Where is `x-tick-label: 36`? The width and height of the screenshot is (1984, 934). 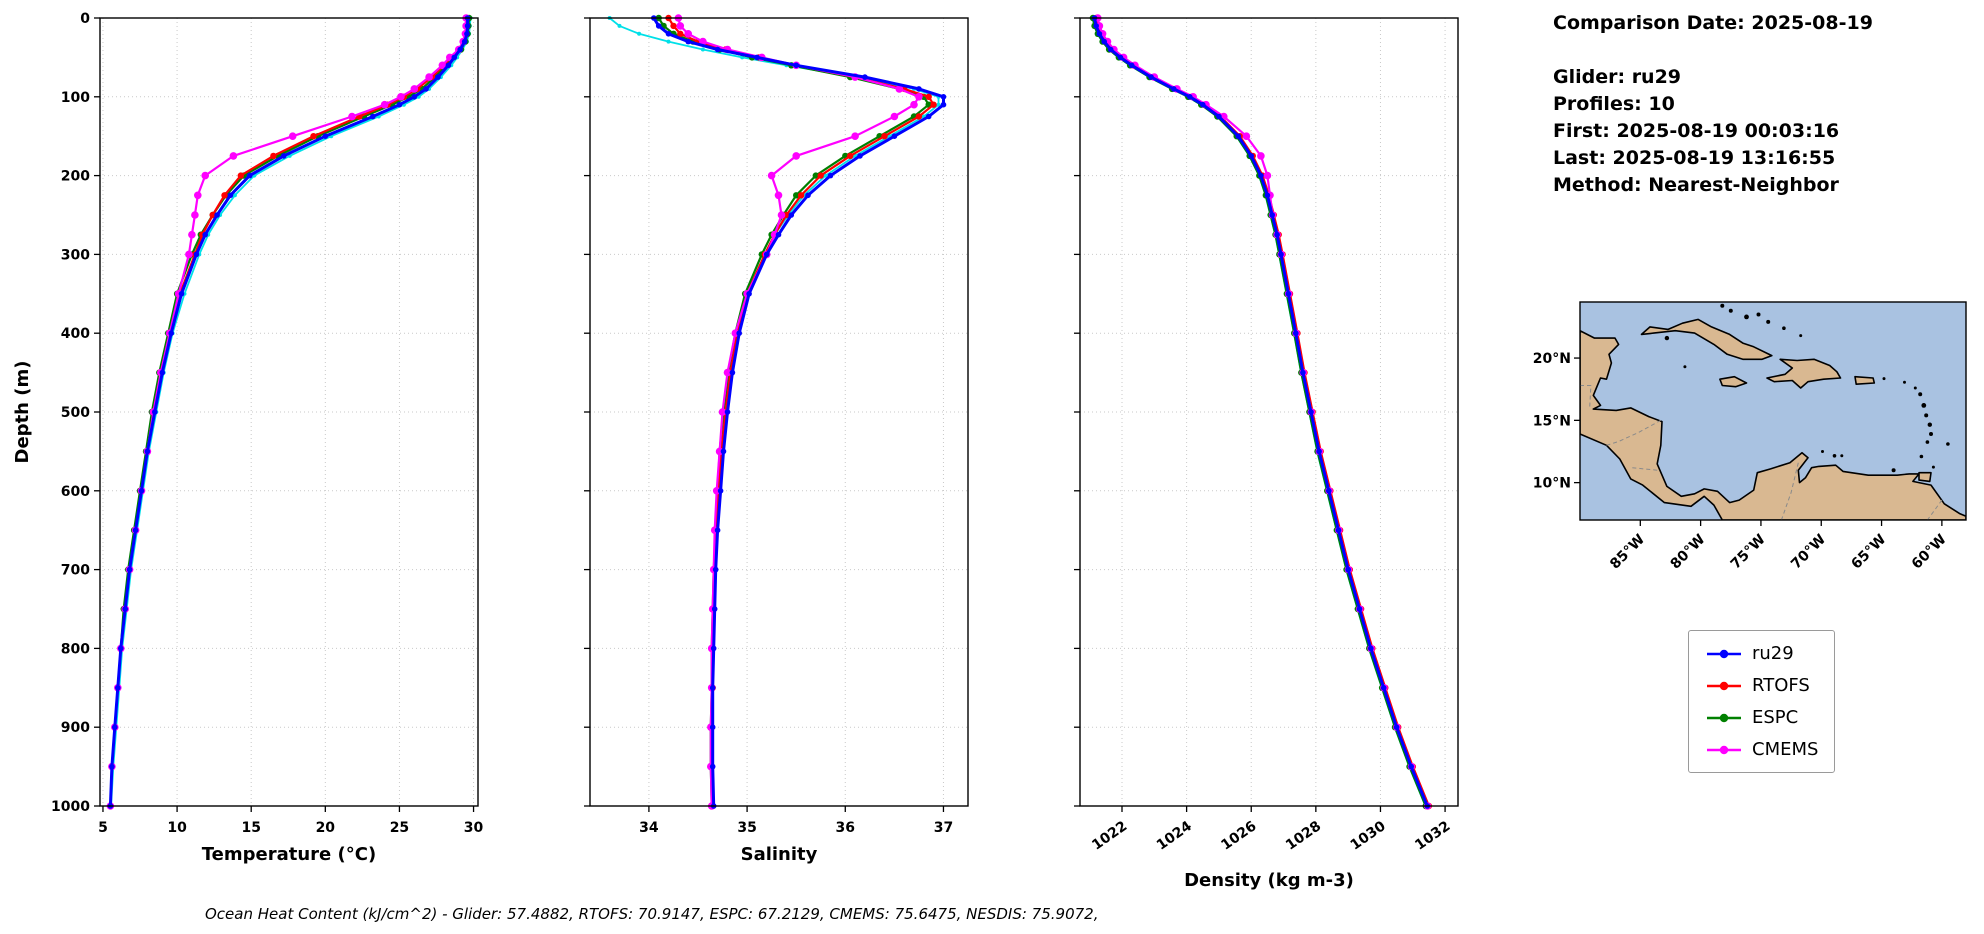
x-tick-label: 36 is located at coordinates (845, 828).